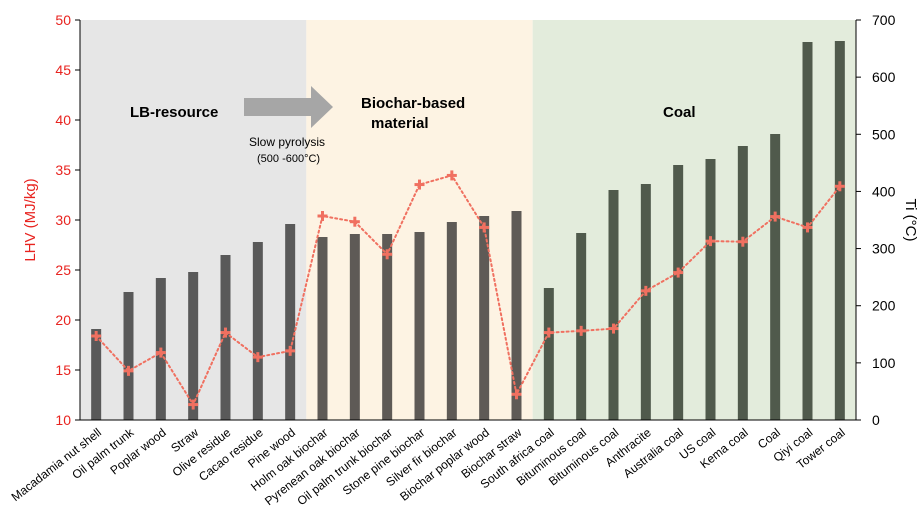  What do you see at coordinates (413, 103) in the screenshot?
I see `region-label-biochar-line1: Biochar-based` at bounding box center [413, 103].